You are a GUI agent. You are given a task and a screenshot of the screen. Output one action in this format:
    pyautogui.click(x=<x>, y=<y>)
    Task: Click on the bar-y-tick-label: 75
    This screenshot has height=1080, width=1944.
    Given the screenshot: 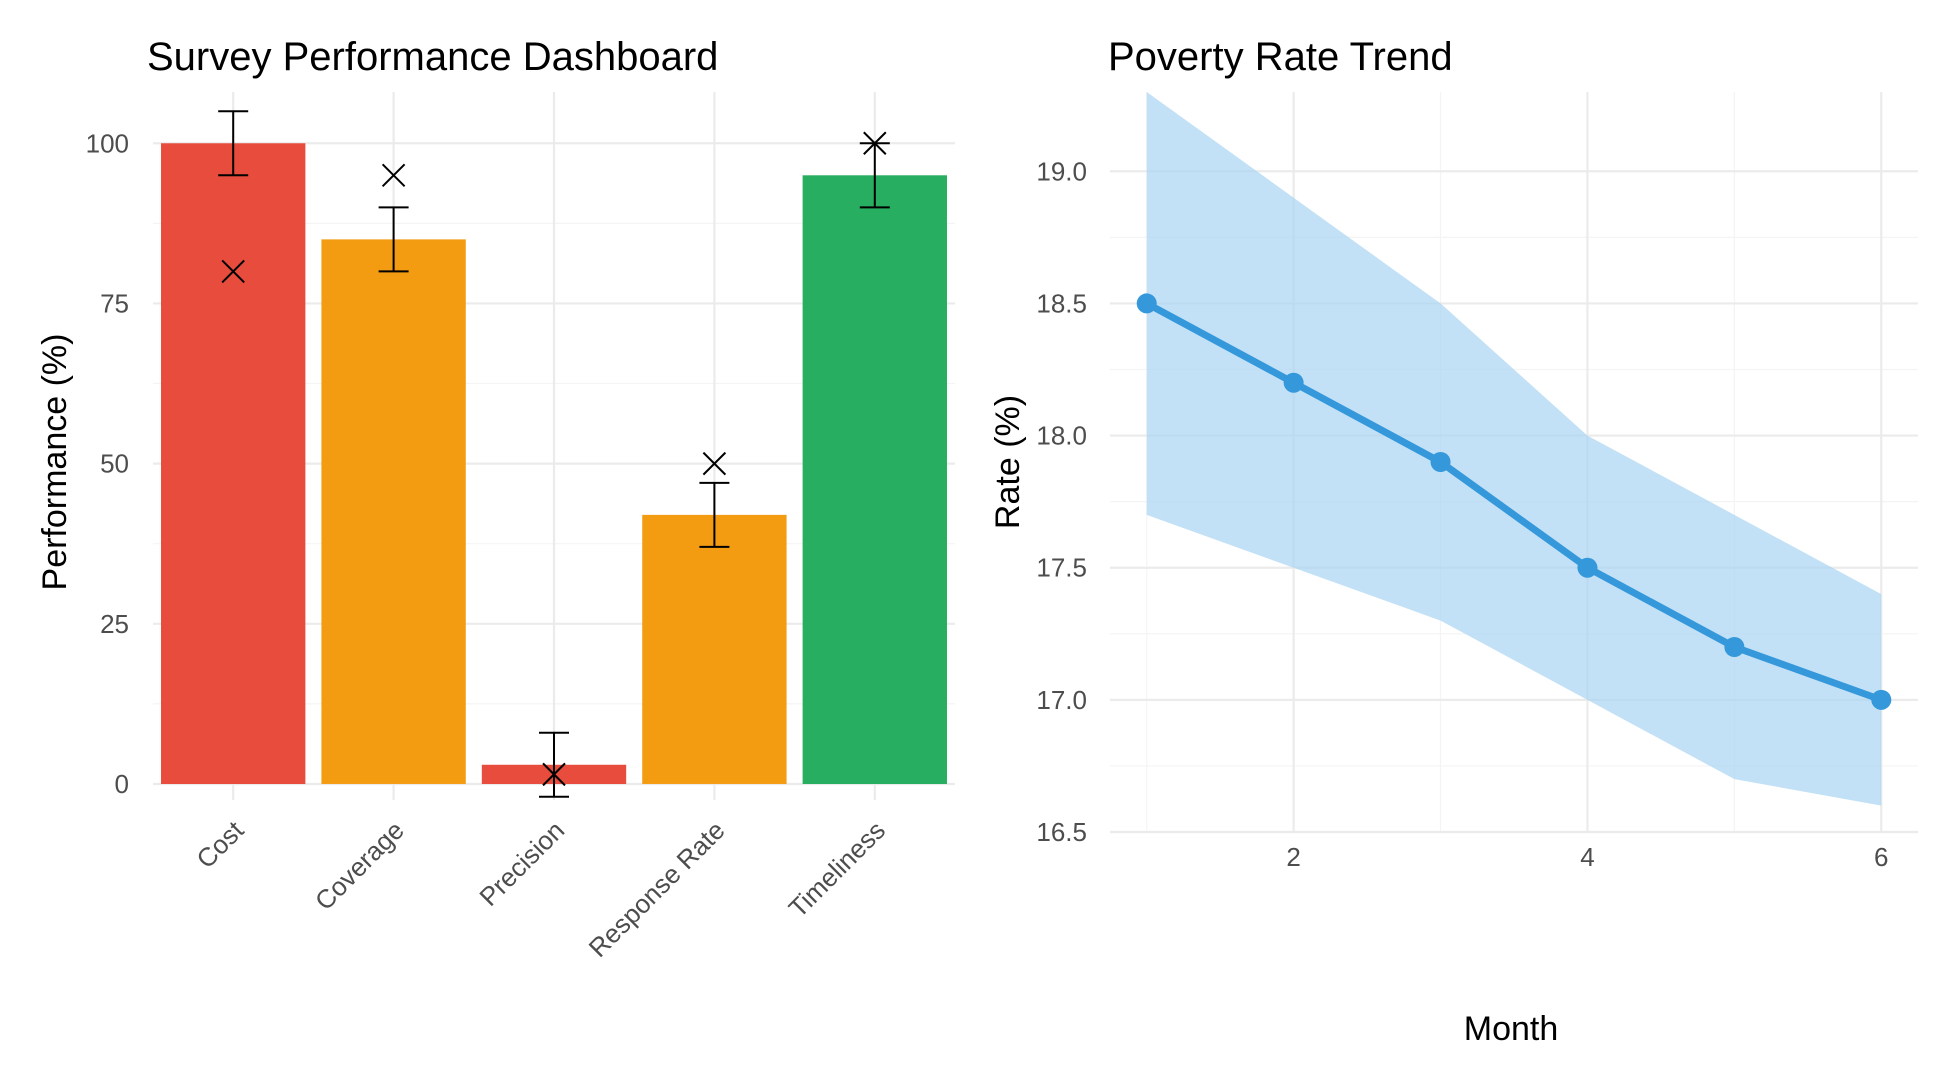 What is the action you would take?
    pyautogui.click(x=114, y=303)
    